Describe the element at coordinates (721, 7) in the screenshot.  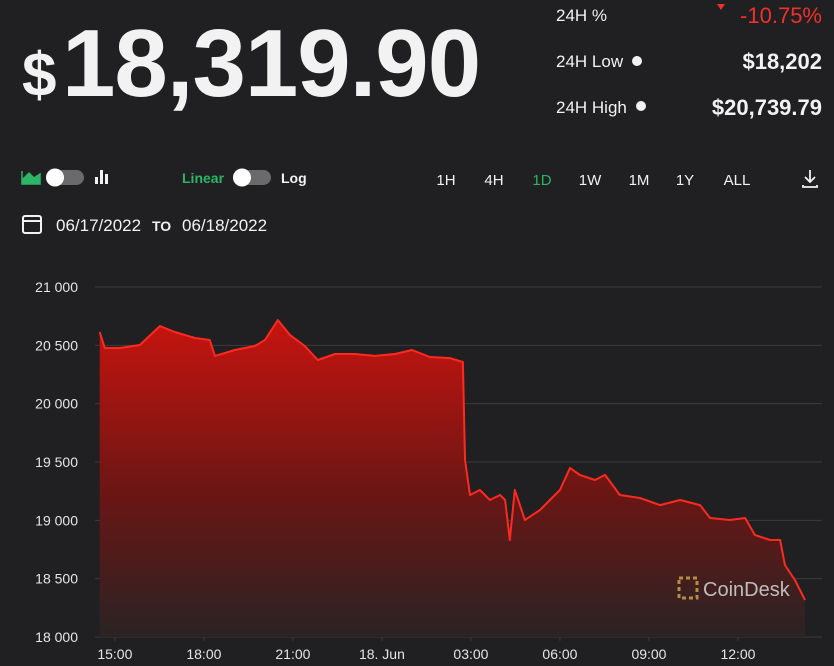
I see `down-arrow` at that location.